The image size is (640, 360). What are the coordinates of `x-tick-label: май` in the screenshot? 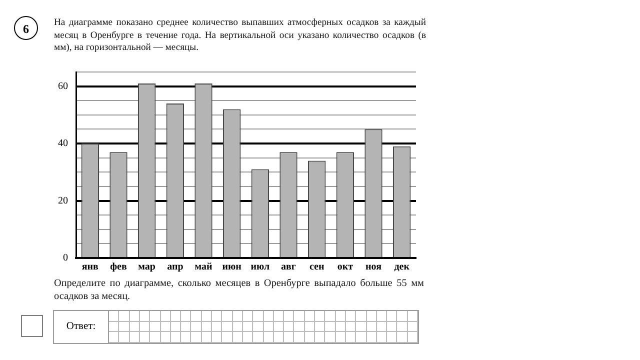 It's located at (203, 267).